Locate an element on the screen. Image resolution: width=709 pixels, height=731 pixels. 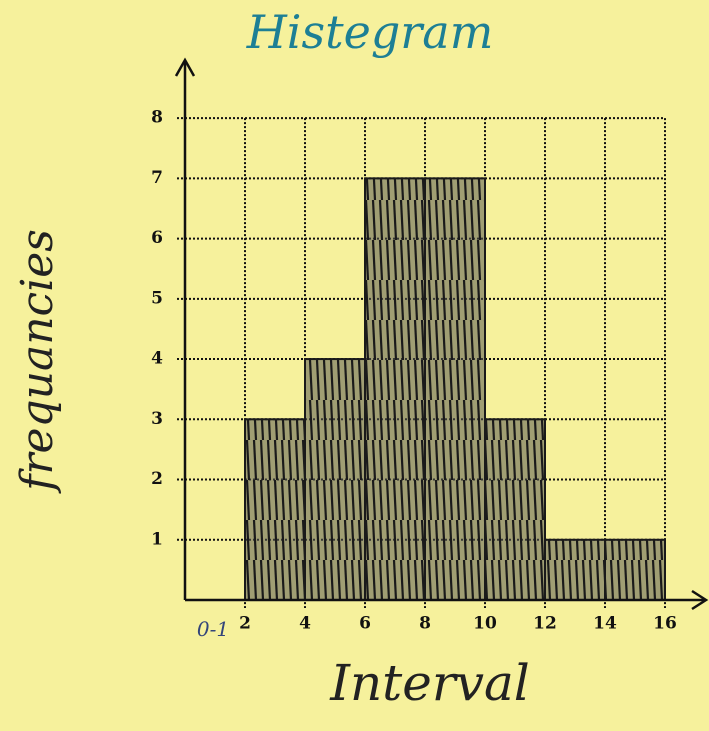
y-tick-label: 6 is located at coordinates (157, 238).